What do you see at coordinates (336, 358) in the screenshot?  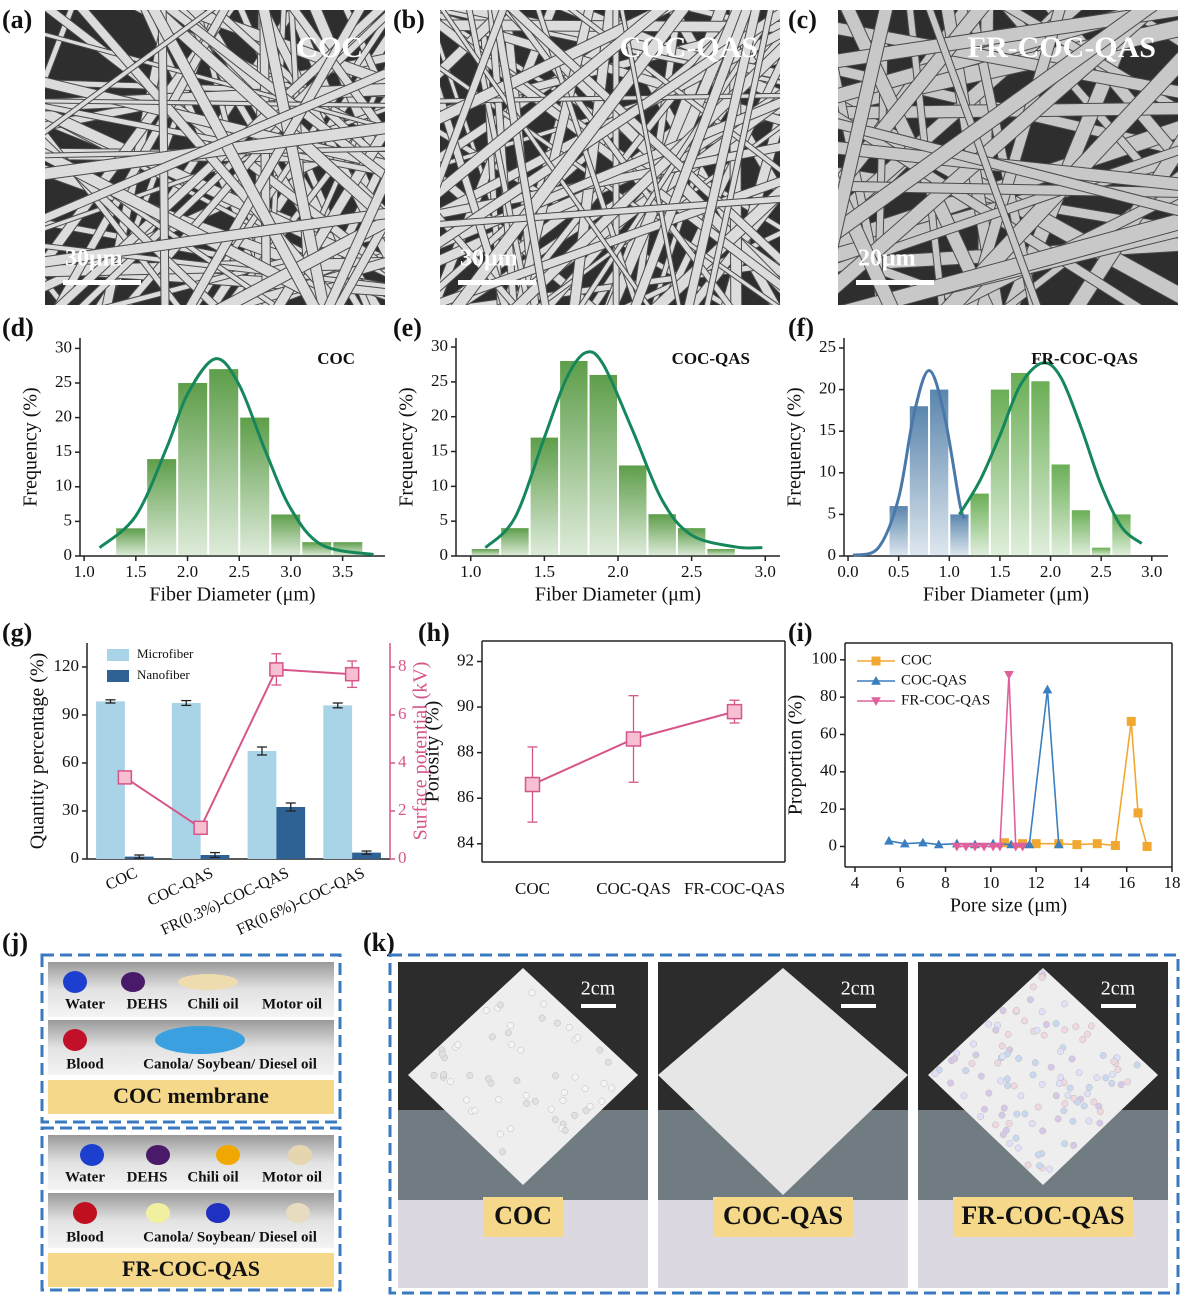 I see `chart-title: COC` at bounding box center [336, 358].